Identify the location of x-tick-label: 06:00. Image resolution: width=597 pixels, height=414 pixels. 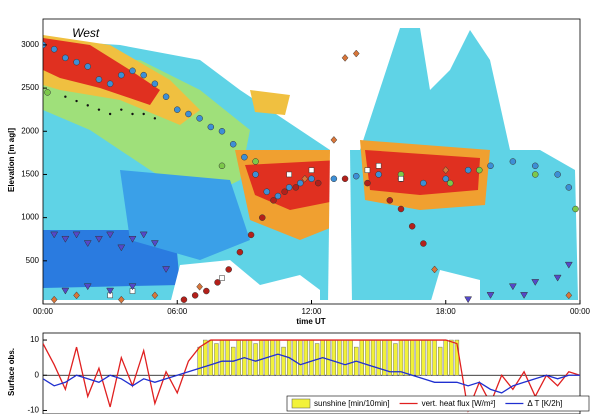
(177, 311).